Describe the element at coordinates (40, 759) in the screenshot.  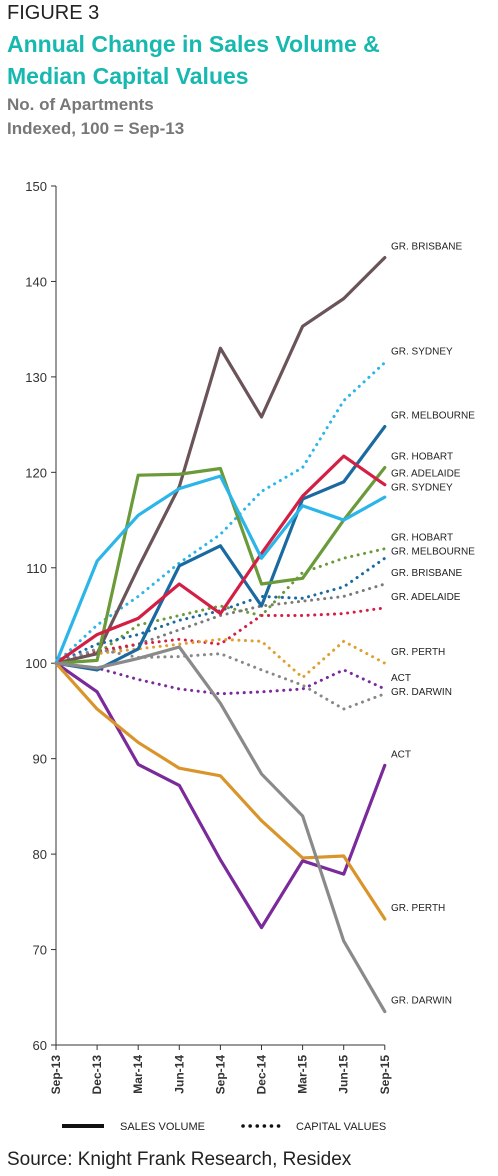
I see `y-tick-label: 90` at that location.